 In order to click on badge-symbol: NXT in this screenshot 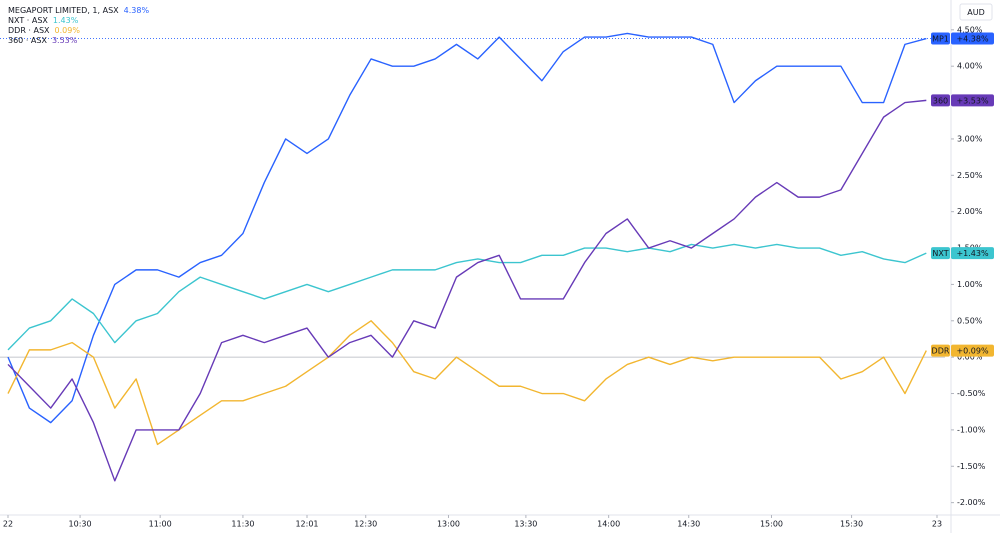, I will do `click(940, 253)`.